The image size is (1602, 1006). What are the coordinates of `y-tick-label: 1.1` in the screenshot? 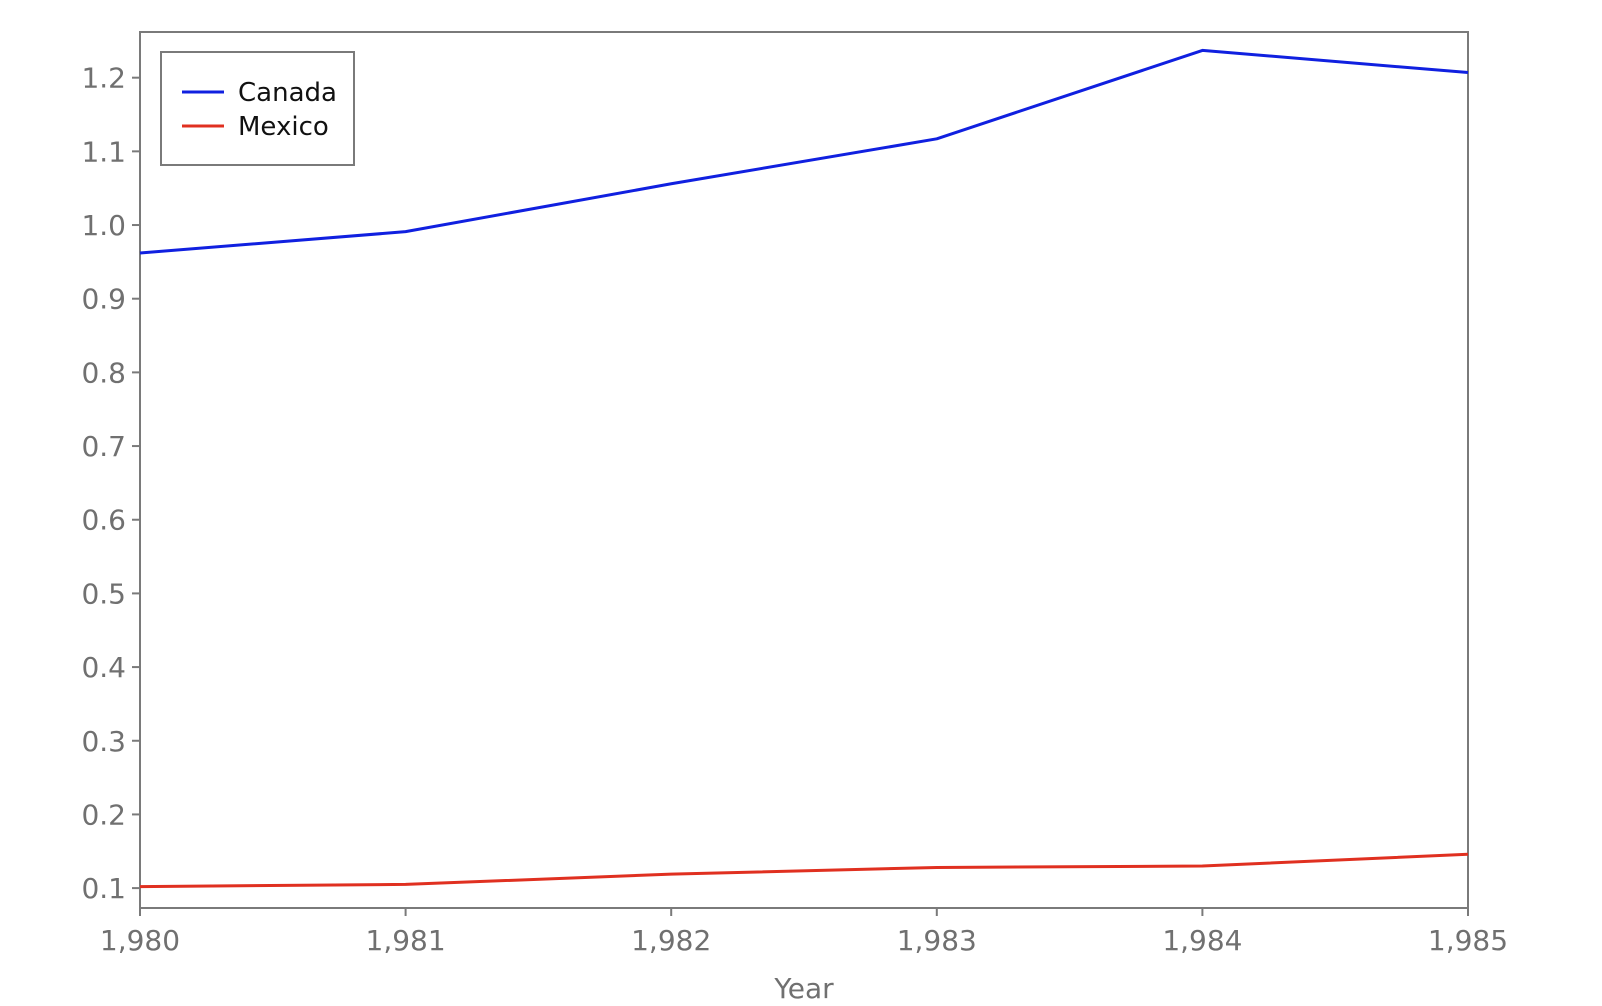 It's located at (103, 151).